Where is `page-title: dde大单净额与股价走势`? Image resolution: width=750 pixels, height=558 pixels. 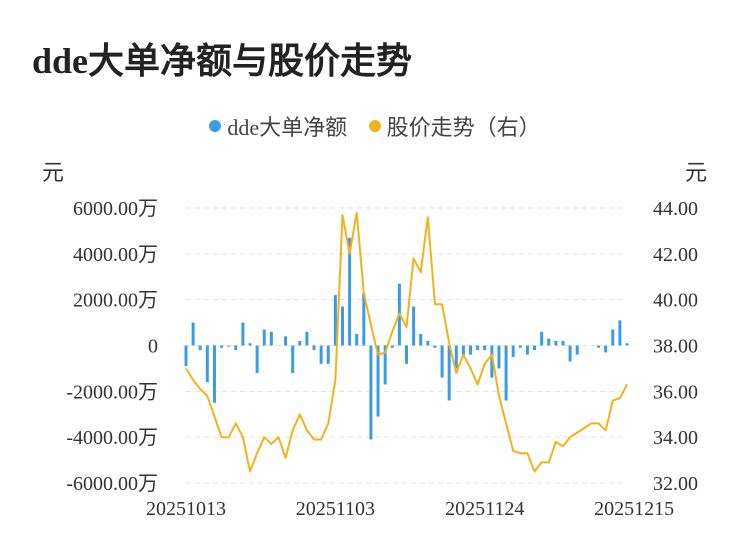 page-title: dde大单净额与股价走势 is located at coordinates (222, 61).